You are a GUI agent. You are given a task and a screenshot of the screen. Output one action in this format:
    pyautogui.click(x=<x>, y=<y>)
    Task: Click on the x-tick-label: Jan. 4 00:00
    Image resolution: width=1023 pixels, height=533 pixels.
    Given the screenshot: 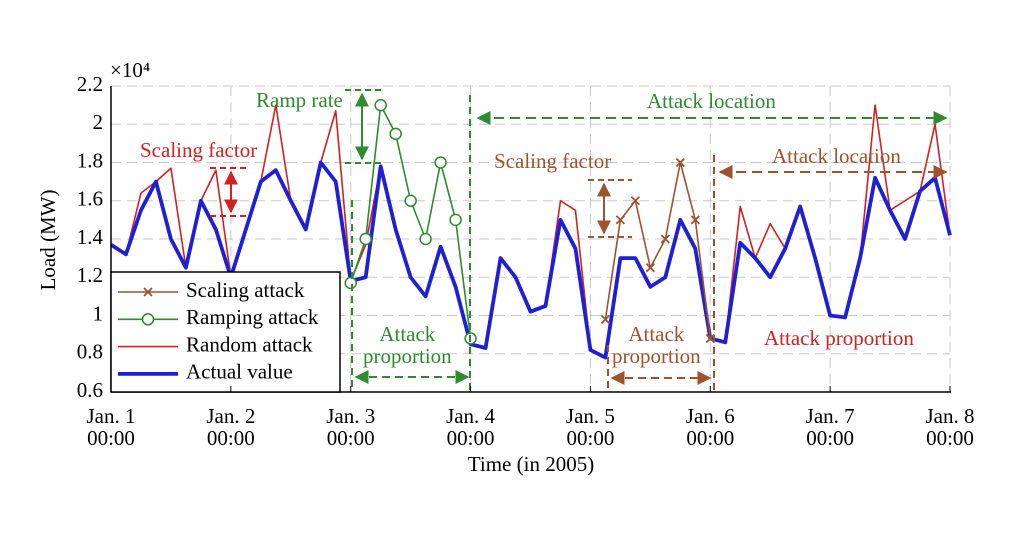 What is the action you would take?
    pyautogui.click(x=471, y=427)
    